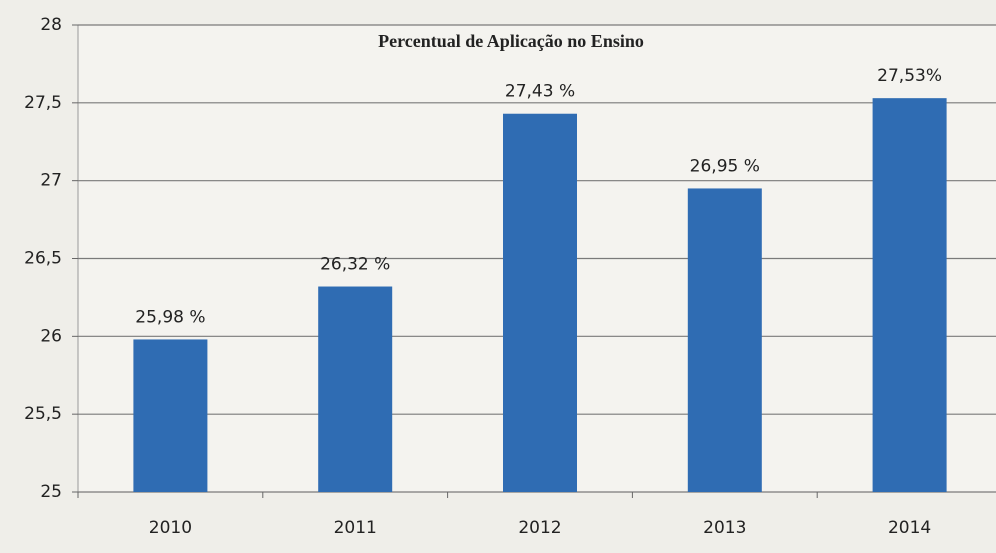  Describe the element at coordinates (170, 317) in the screenshot. I see `data-label: 25,98 %` at that location.